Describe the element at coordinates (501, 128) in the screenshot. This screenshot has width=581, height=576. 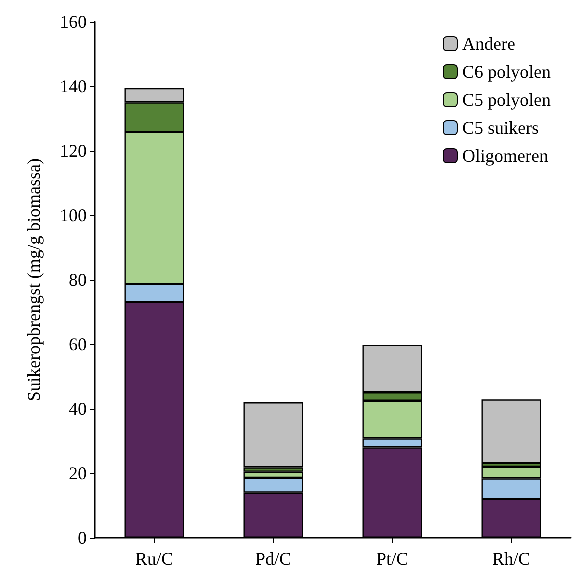
I see `legend-label: C5 suikers` at that location.